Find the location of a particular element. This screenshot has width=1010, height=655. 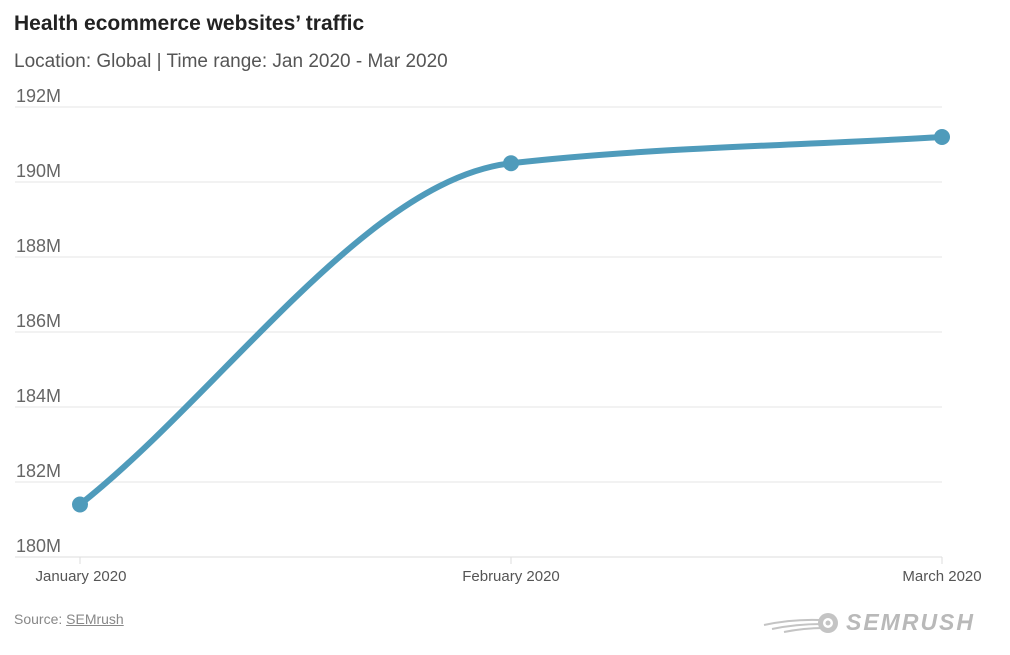

y-axis-ticks: 180M 182M 184M 186M 188M 190M 192M is located at coordinates (38, 321).